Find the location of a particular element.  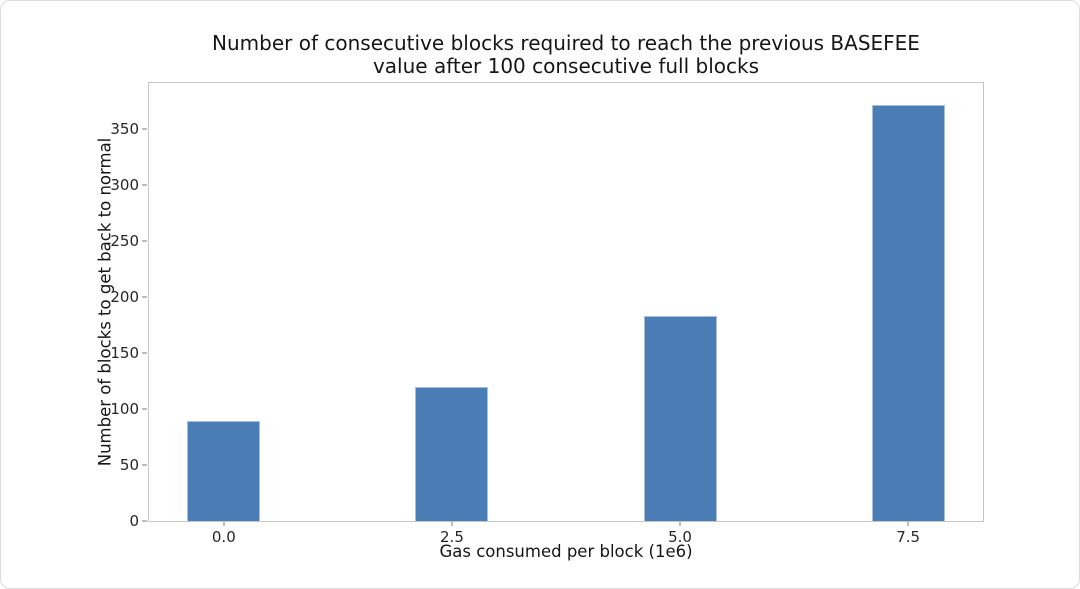

y-tick-label: 50 is located at coordinates (129, 465).